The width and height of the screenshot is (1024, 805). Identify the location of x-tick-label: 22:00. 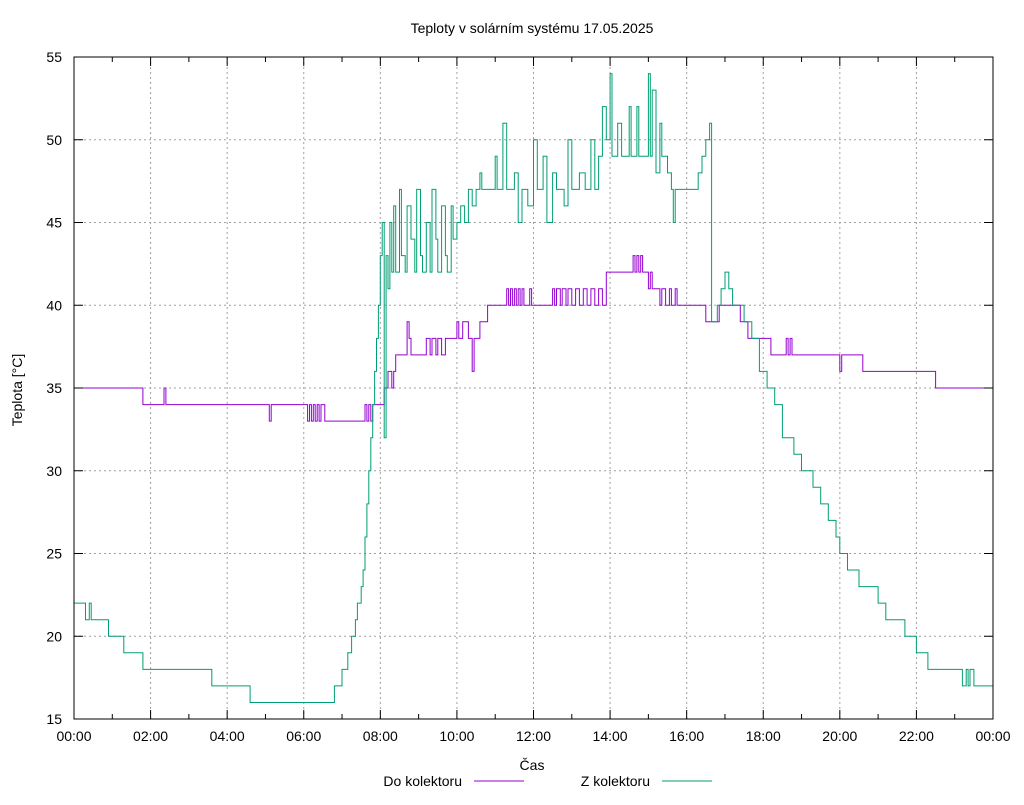
(916, 736).